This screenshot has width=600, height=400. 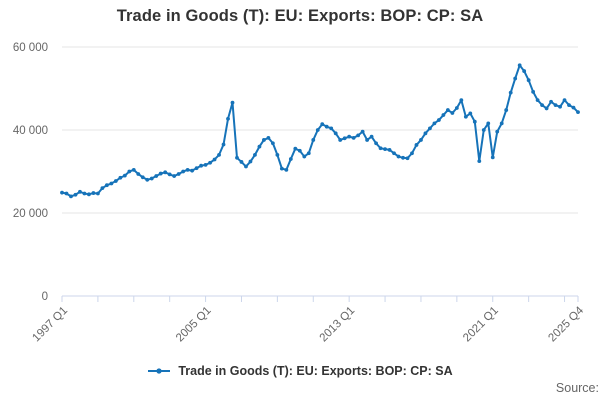 What do you see at coordinates (30, 131) in the screenshot?
I see `y-axis-label: 40 000` at bounding box center [30, 131].